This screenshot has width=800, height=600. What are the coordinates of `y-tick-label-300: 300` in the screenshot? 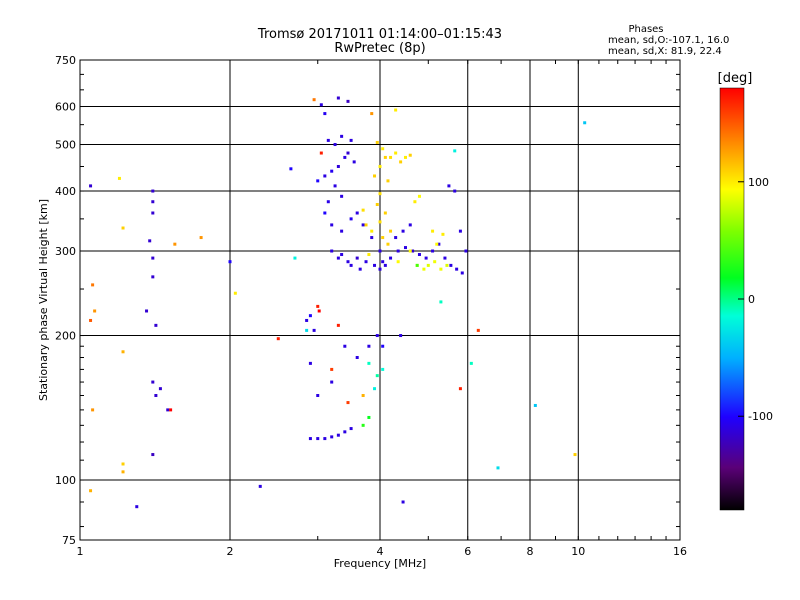 It's located at (65, 251).